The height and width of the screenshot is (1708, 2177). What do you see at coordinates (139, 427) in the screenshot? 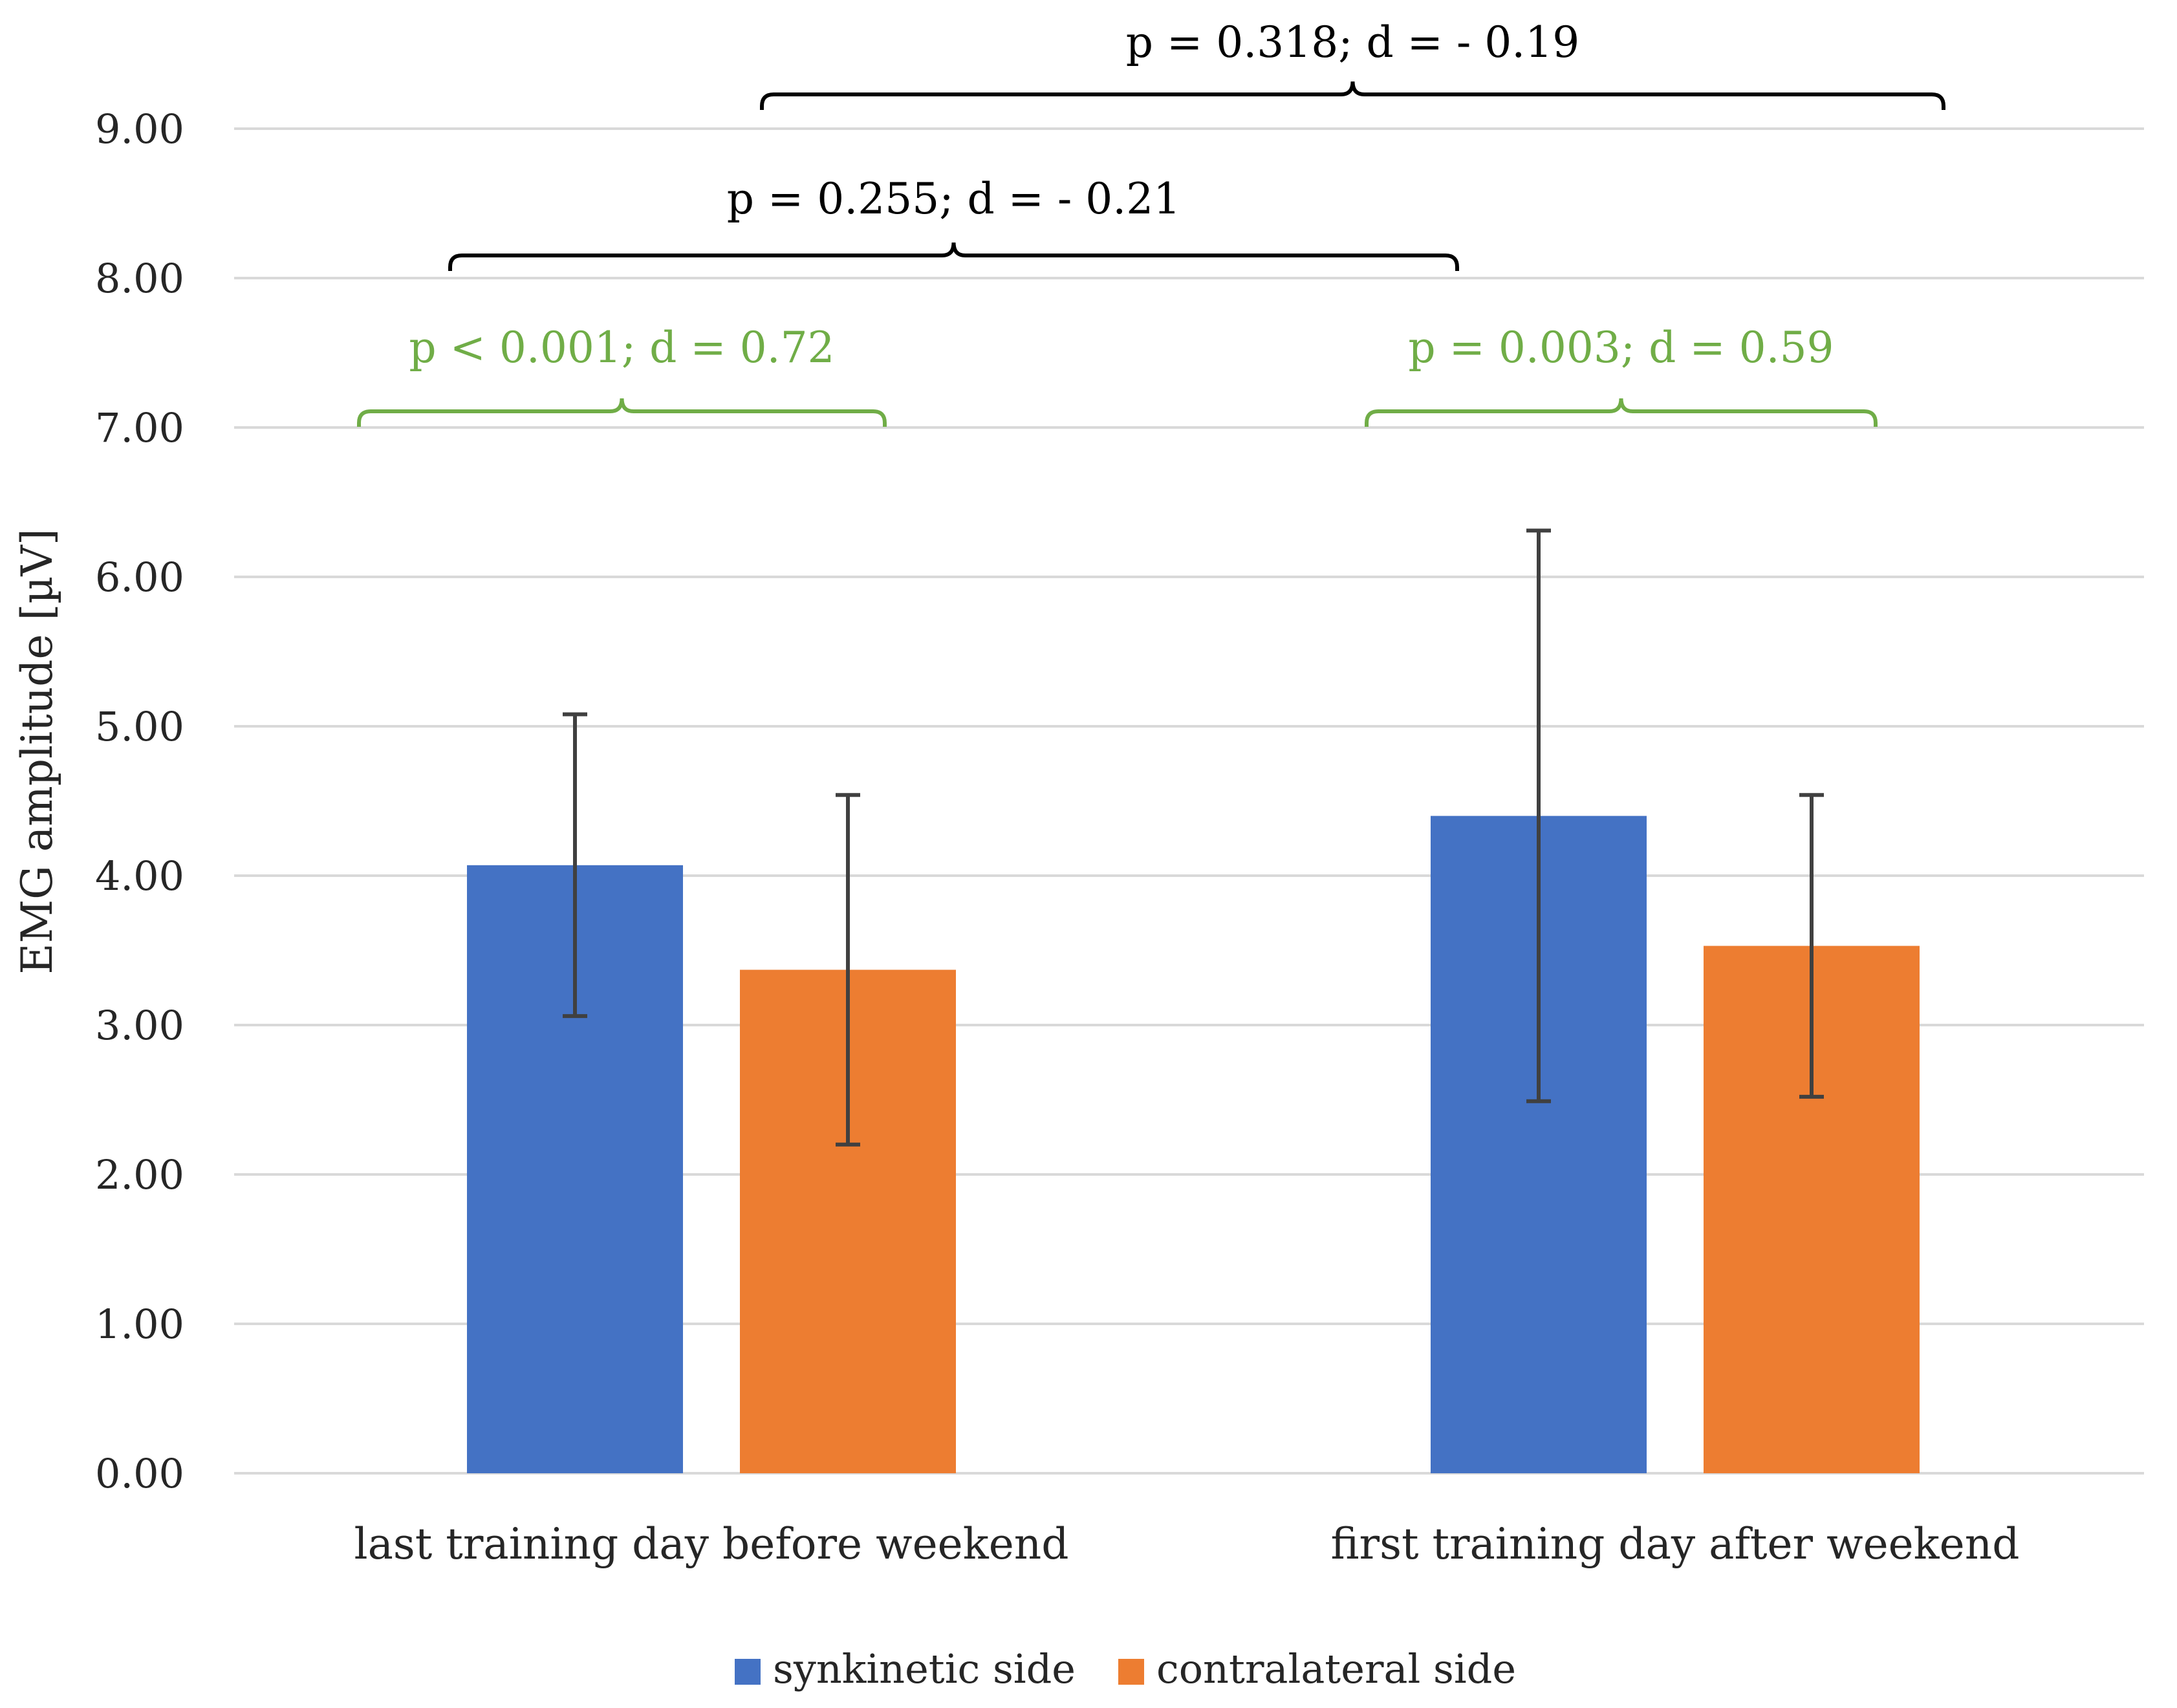
I see `y-tick-label: 7.00` at bounding box center [139, 427].